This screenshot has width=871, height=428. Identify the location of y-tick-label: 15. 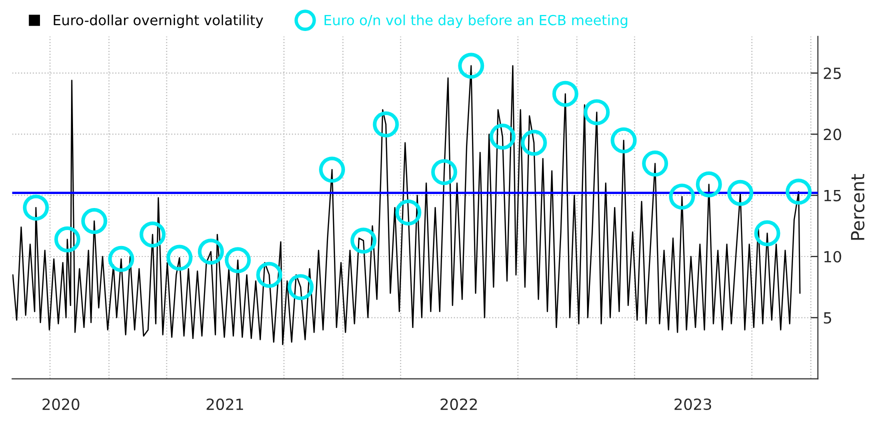
(832, 196).